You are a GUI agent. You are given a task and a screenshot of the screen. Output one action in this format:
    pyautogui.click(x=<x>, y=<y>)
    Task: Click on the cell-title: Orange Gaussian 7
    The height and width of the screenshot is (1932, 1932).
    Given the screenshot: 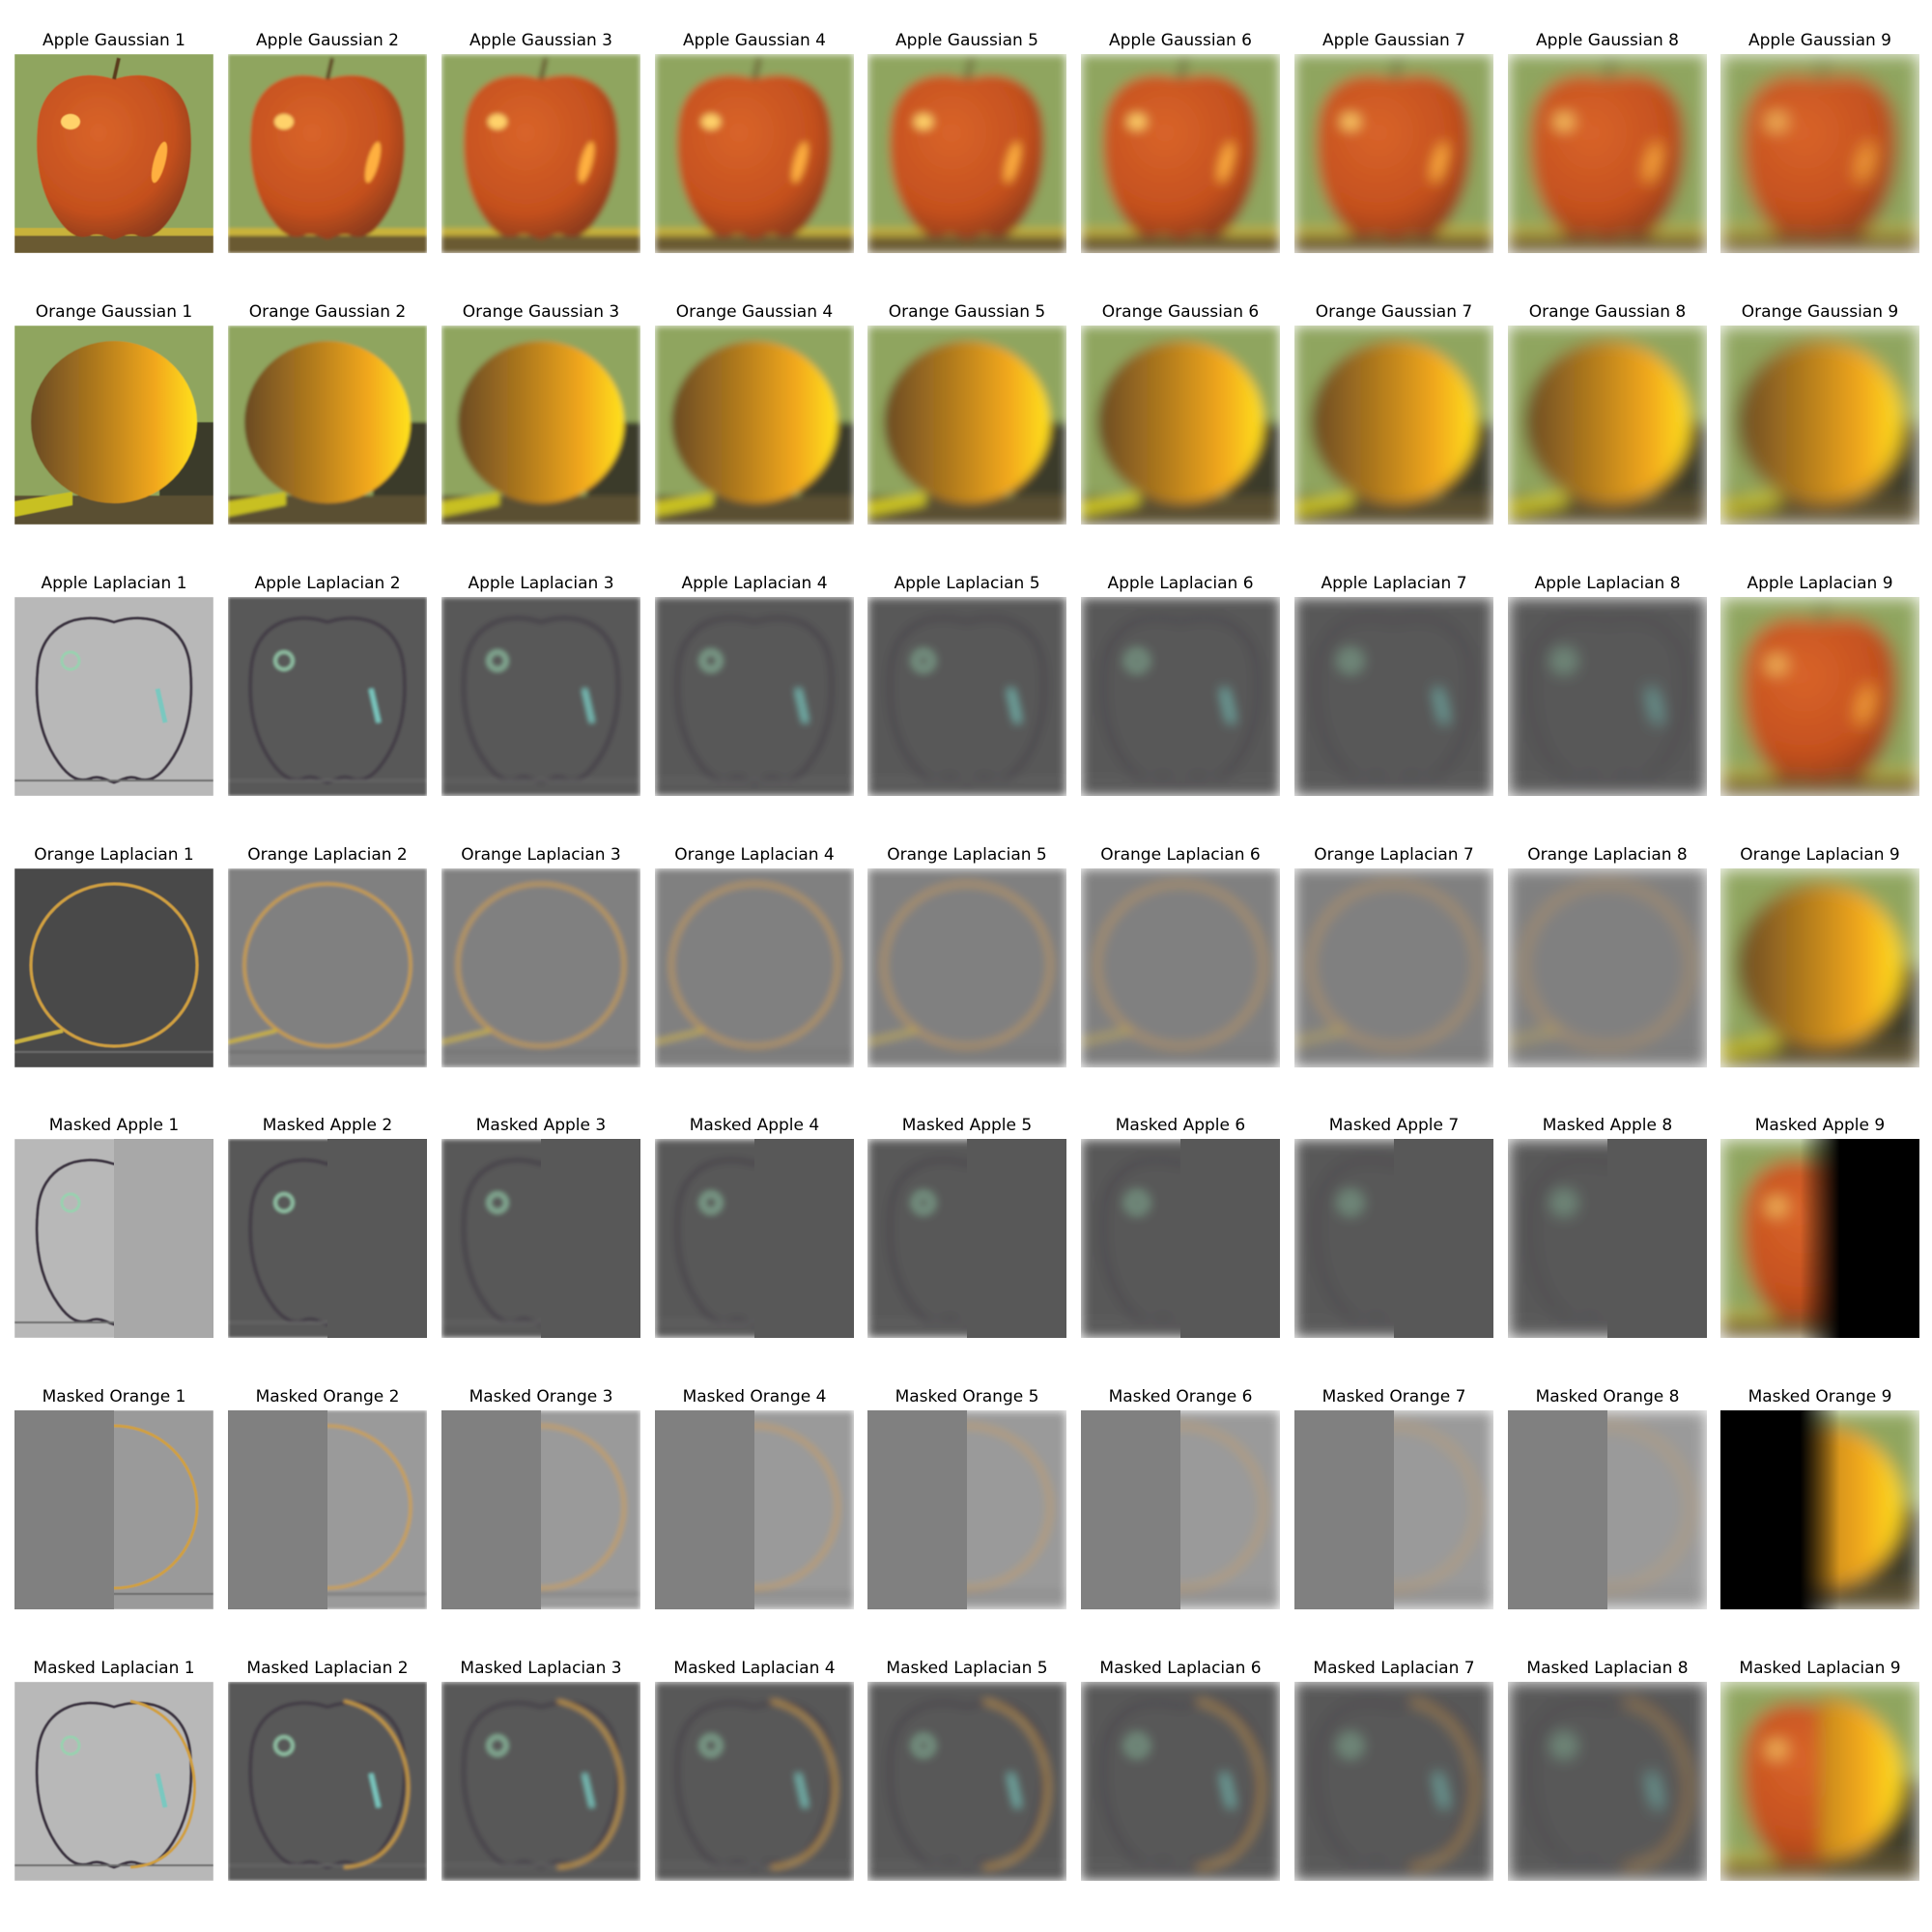 What is the action you would take?
    pyautogui.click(x=1394, y=312)
    